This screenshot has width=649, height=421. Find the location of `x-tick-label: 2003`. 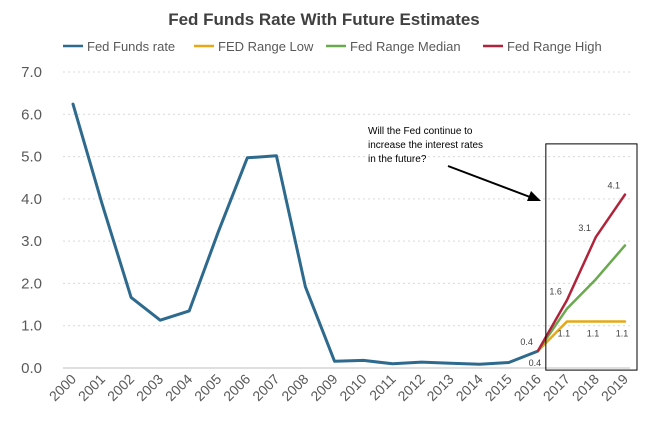

x-tick-label: 2003 is located at coordinates (149, 387).